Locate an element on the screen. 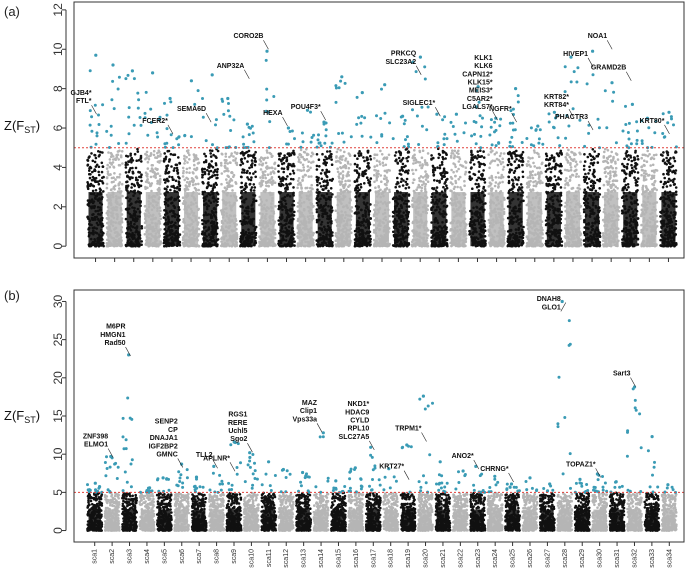  chromosome-19-points is located at coordinates (439, 180).